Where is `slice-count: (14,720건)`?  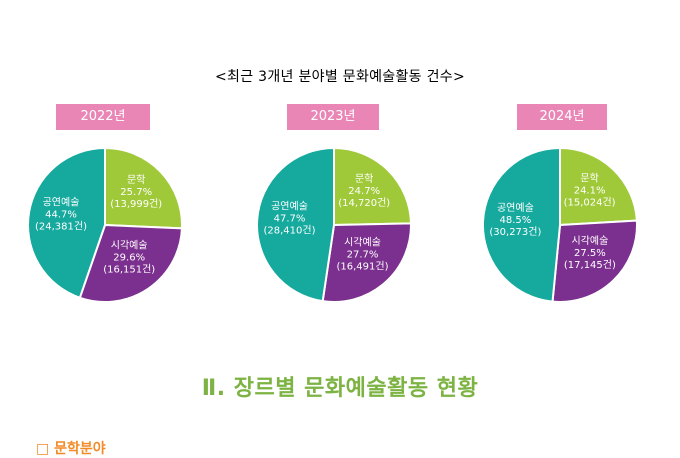 slice-count: (14,720건) is located at coordinates (364, 203).